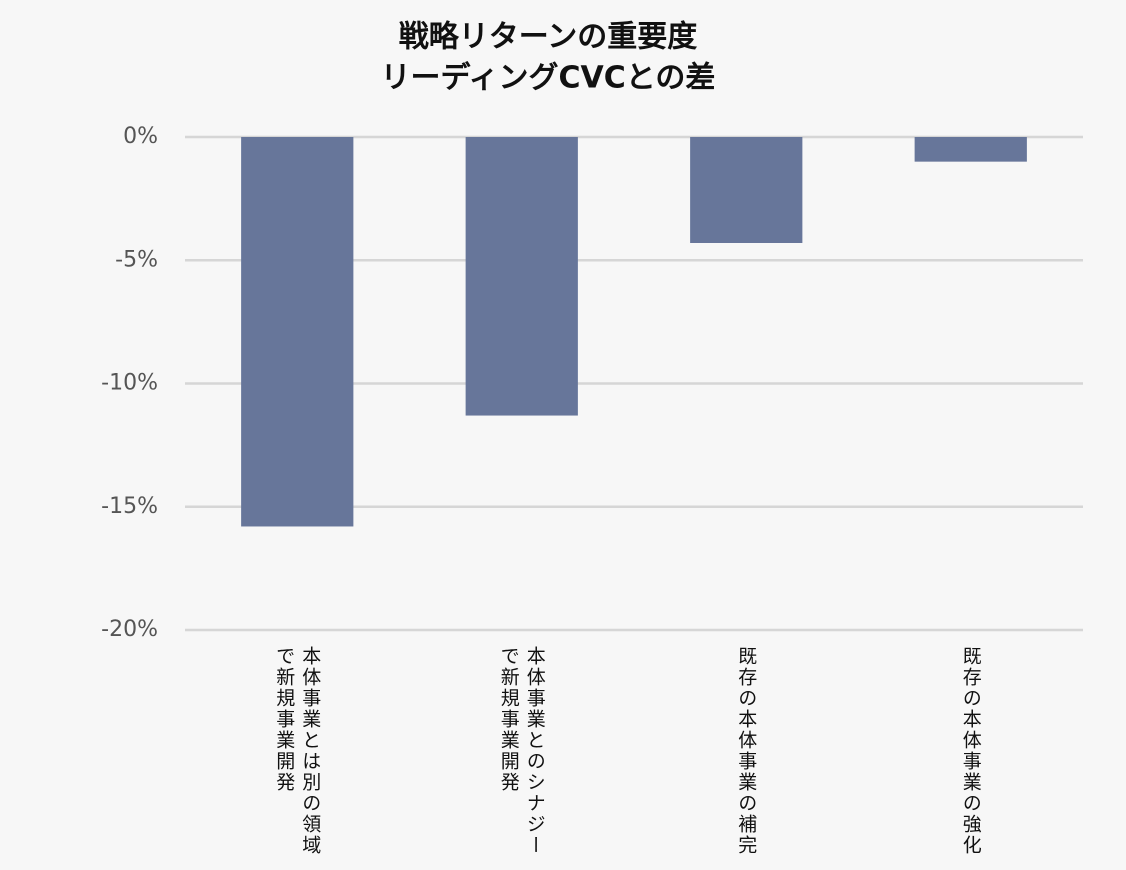  What do you see at coordinates (140, 136) in the screenshot?
I see `y-tick-label: 0%` at bounding box center [140, 136].